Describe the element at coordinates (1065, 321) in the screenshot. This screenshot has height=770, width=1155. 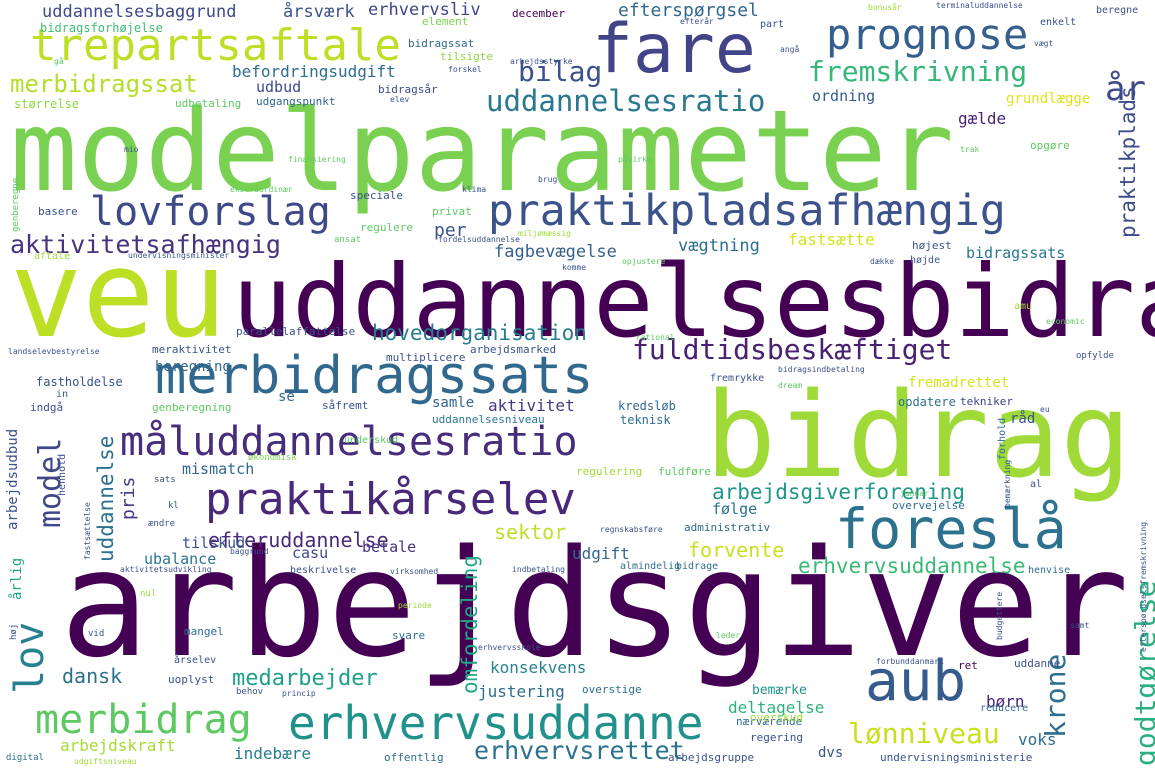
I see `word: economic` at that location.